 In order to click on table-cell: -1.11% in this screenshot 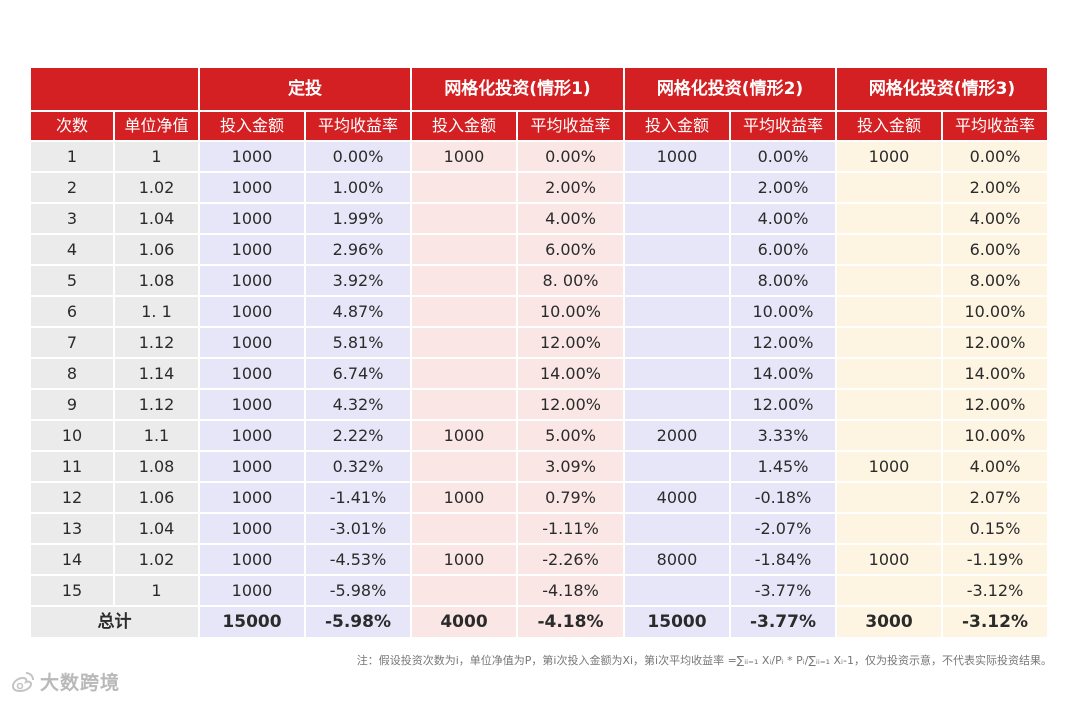, I will do `click(570, 529)`.